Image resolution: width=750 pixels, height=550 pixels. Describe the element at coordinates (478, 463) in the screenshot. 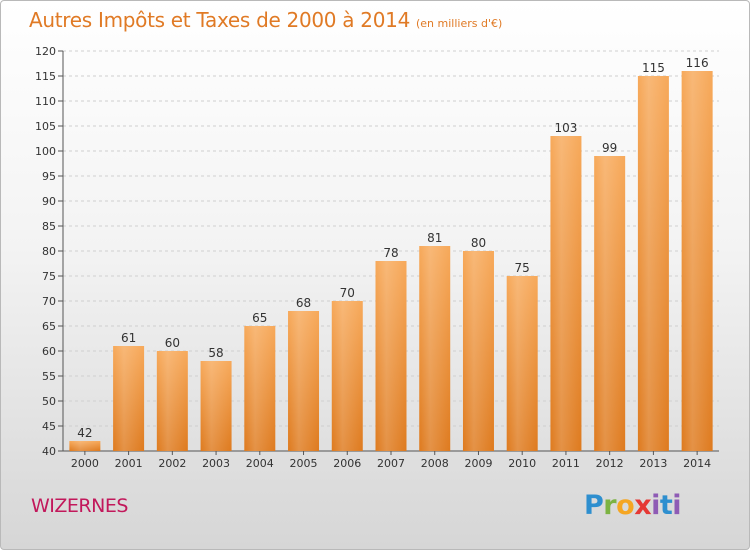

I see `x-tick-label: 2009` at that location.